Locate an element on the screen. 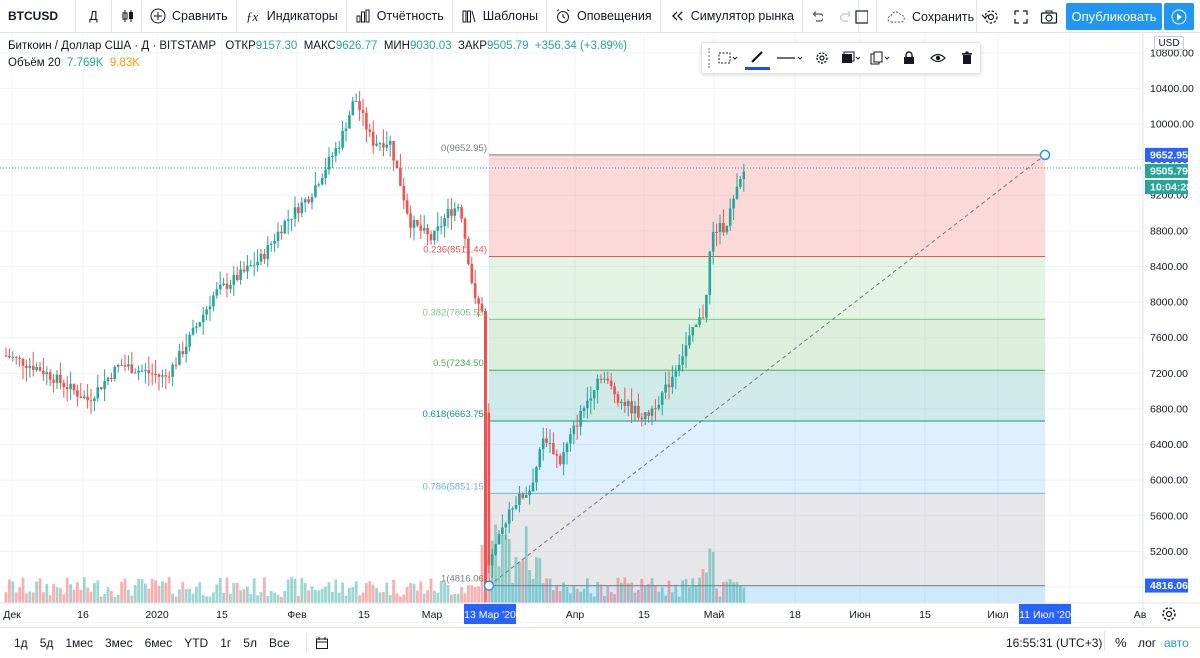  line-style-button is located at coordinates (790, 58).